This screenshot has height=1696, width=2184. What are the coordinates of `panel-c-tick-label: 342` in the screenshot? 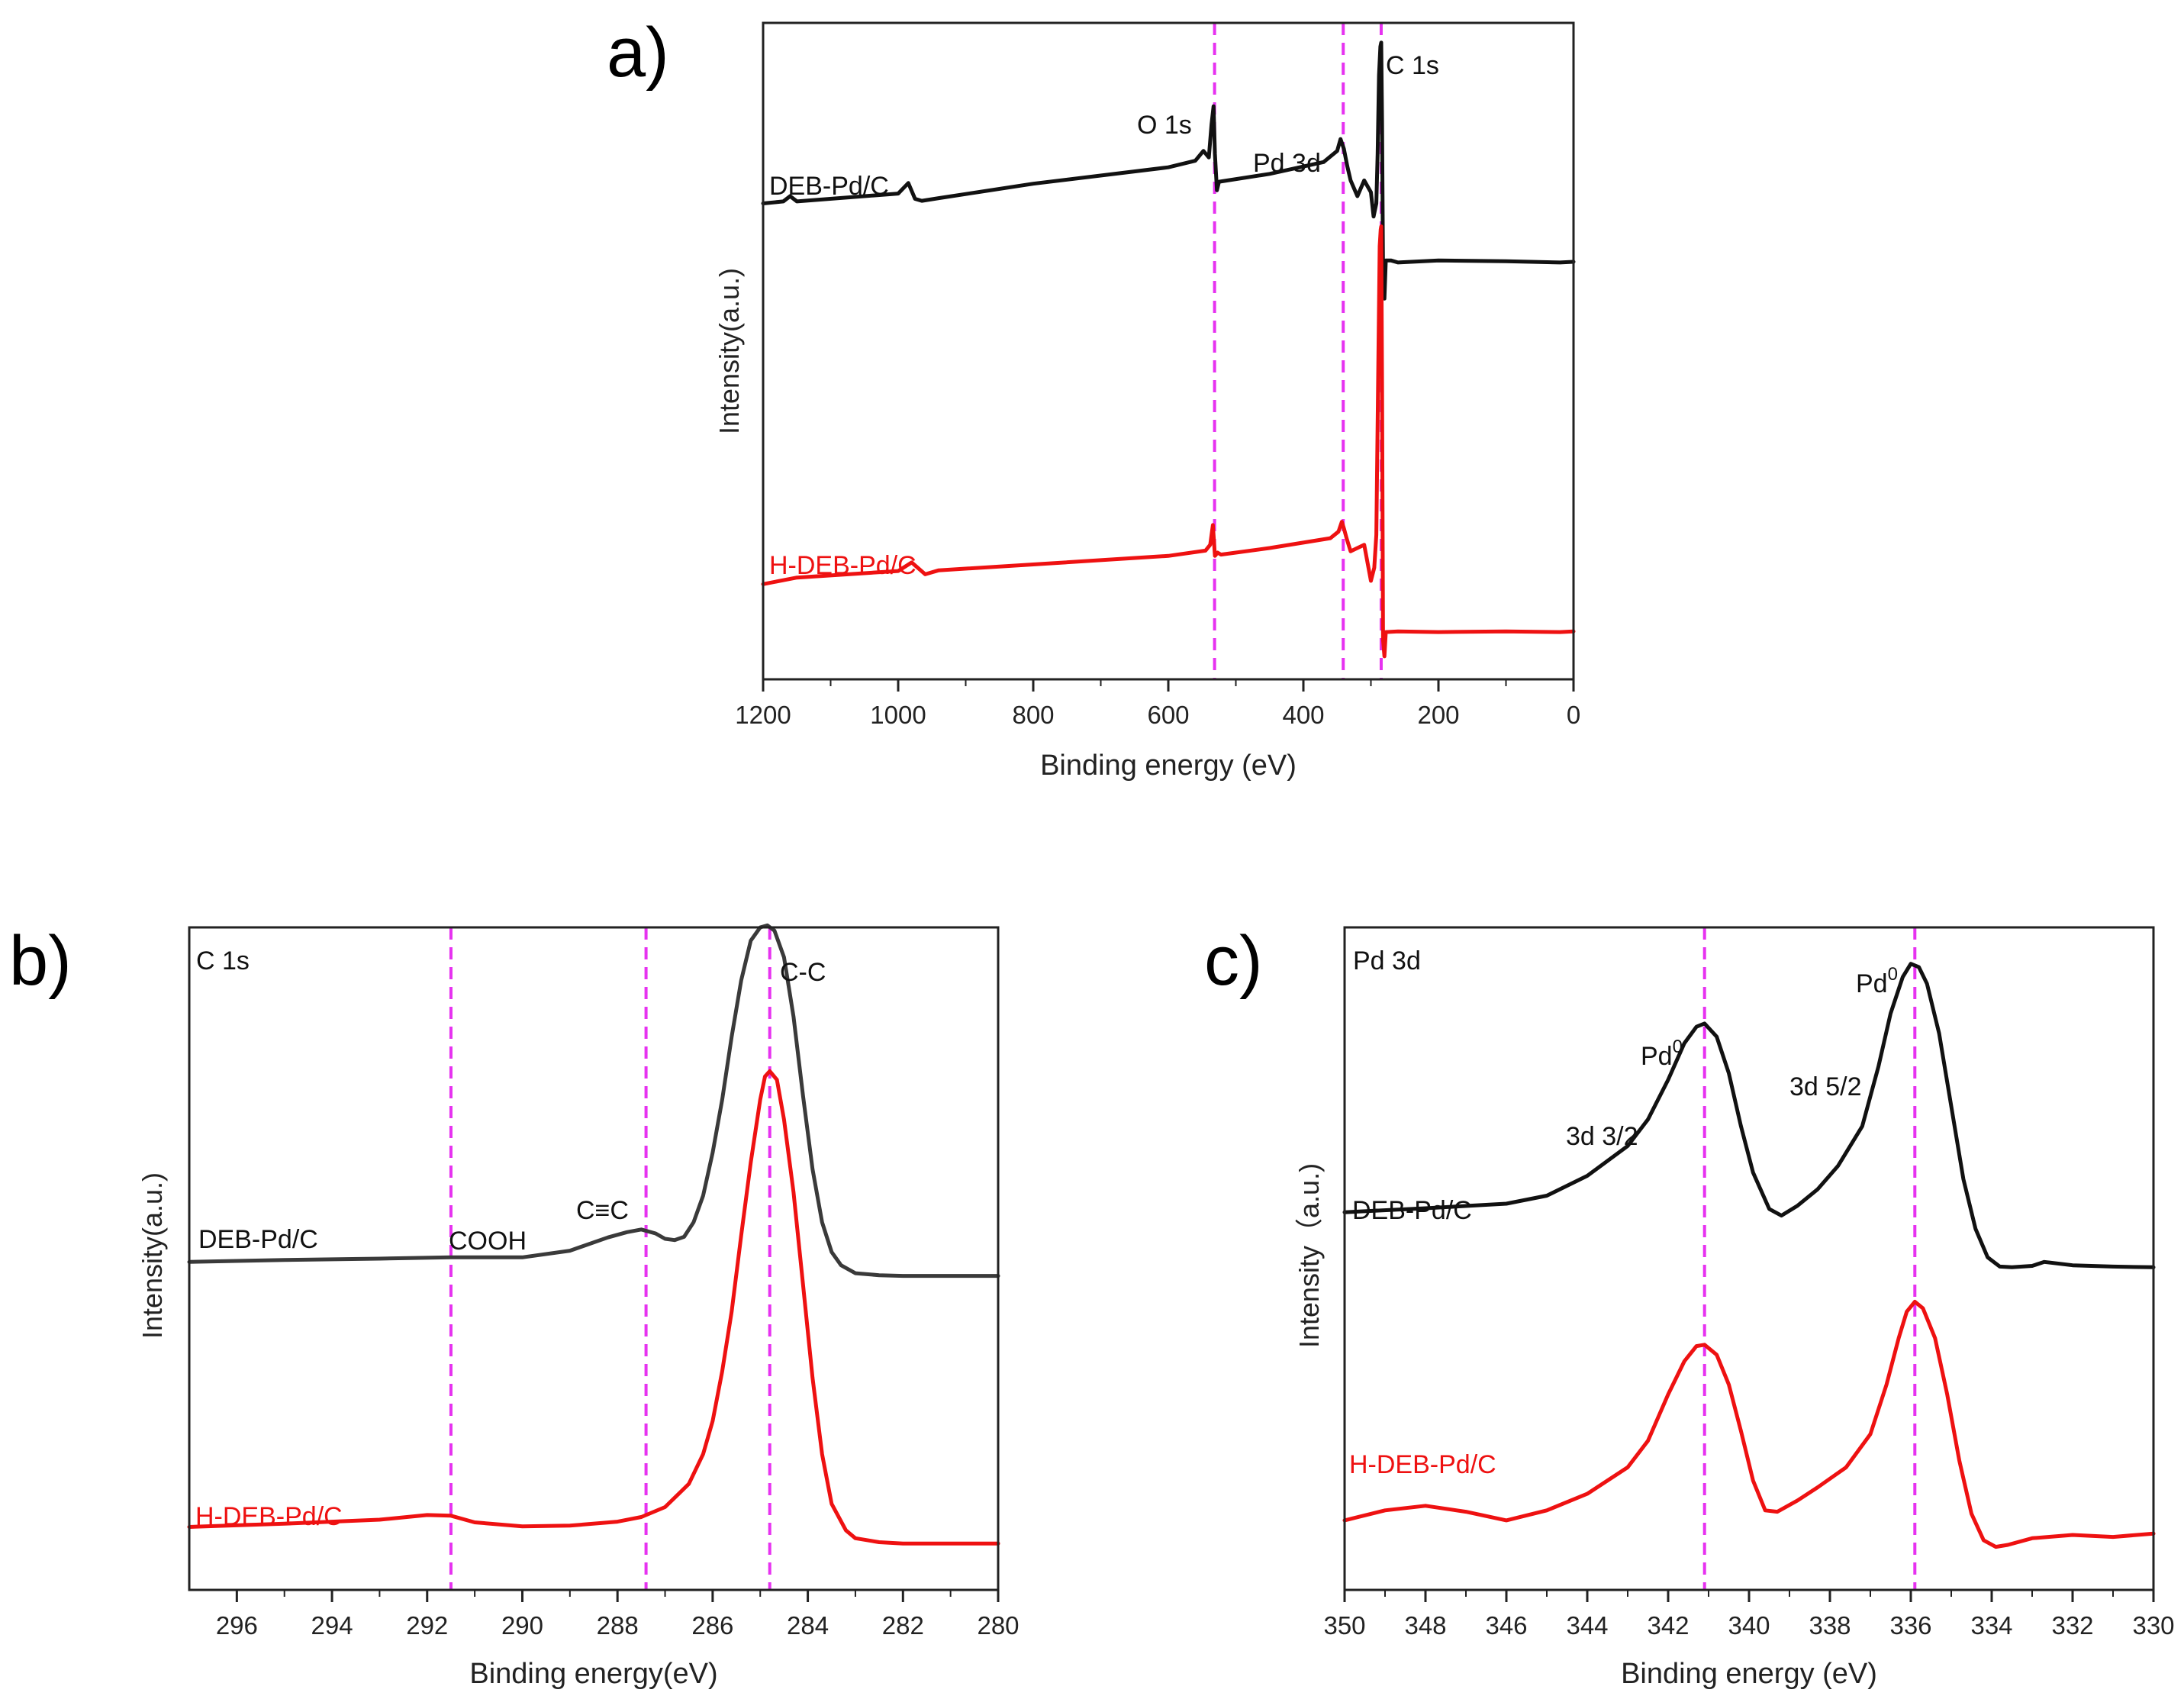 It's located at (1668, 1626).